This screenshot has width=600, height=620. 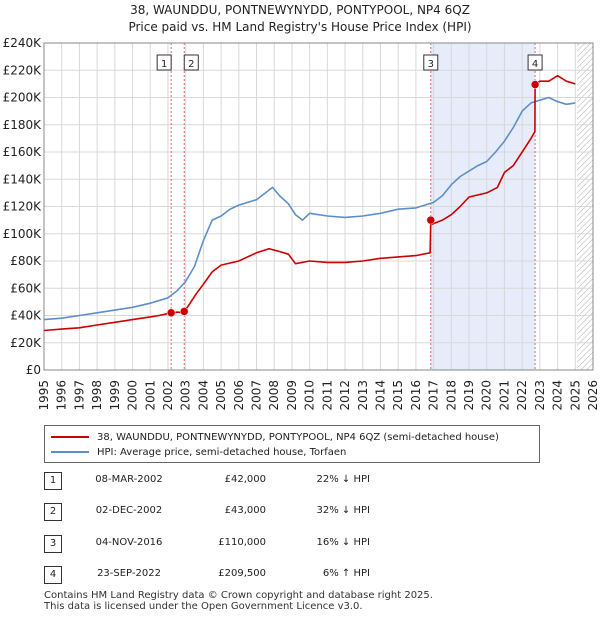 What do you see at coordinates (70, 452) in the screenshot?
I see `legend-swatch-hpi` at bounding box center [70, 452].